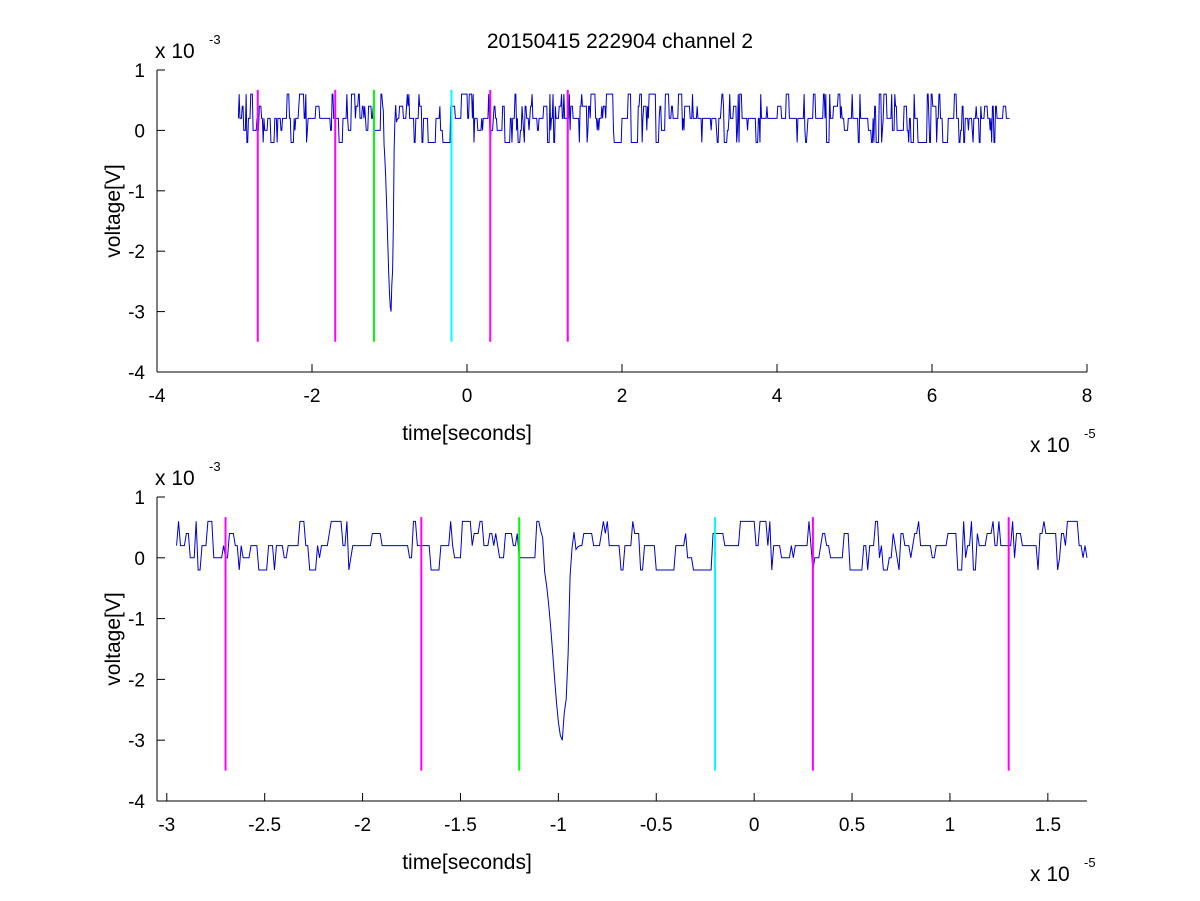 This screenshot has height=901, width=1200. Describe the element at coordinates (1087, 396) in the screenshot. I see `x-tick-label: 8` at that location.